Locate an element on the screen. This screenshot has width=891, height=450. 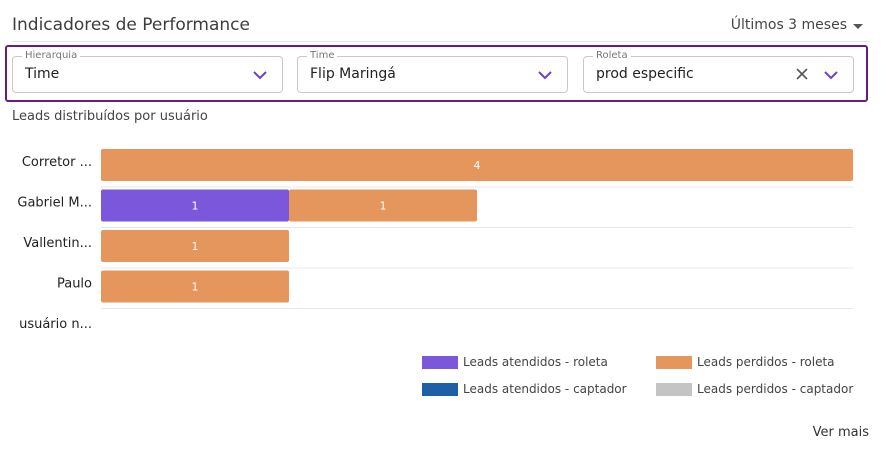
clear-icon is located at coordinates (802, 74).